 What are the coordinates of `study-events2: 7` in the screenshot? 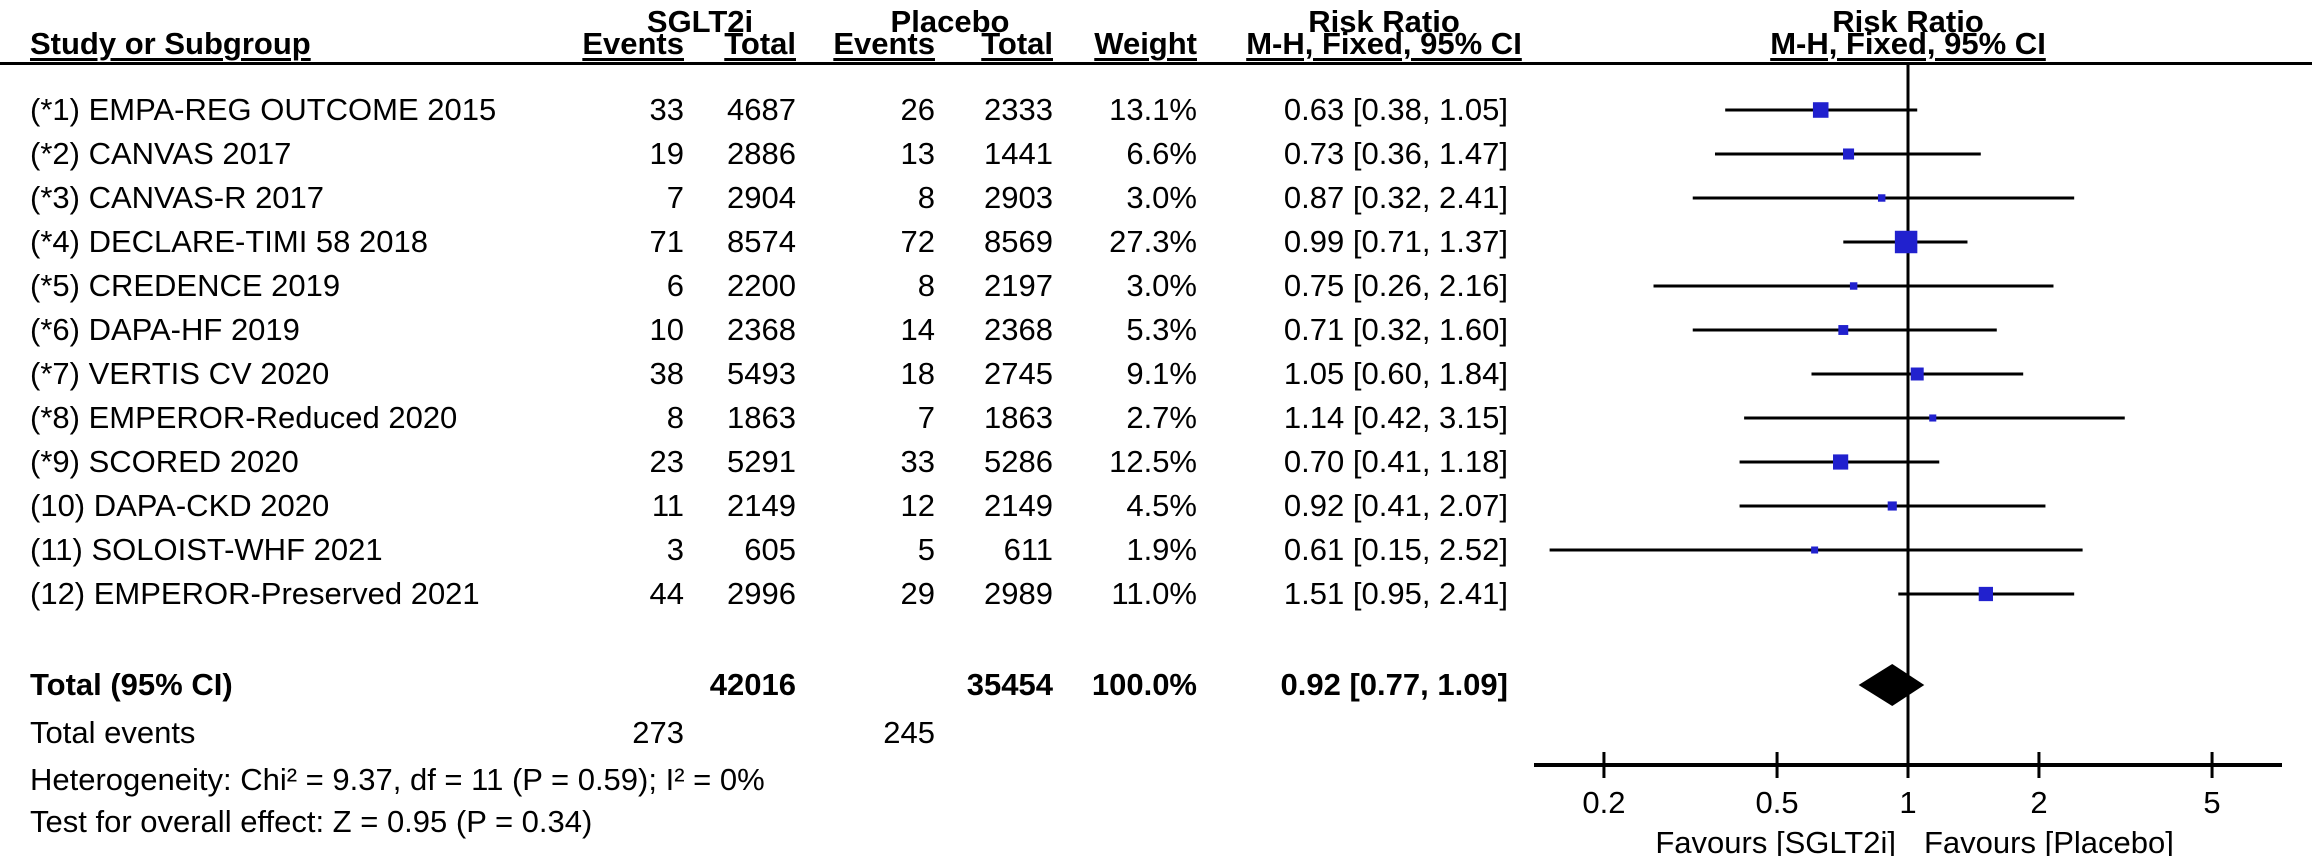 It's located at (926, 417).